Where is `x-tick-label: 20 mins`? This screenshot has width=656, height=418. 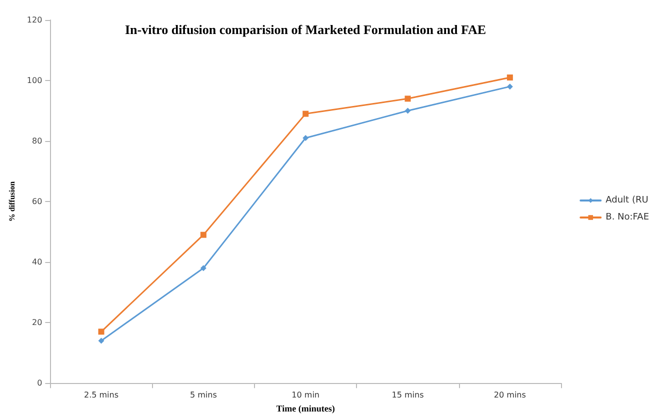 x-tick-label: 20 mins is located at coordinates (510, 395).